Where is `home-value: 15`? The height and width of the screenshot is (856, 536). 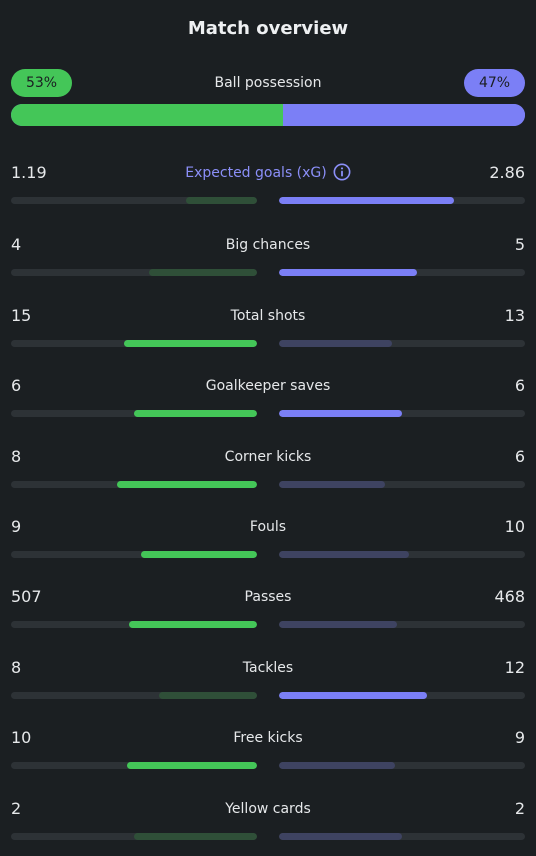
home-value: 15 is located at coordinates (21, 315).